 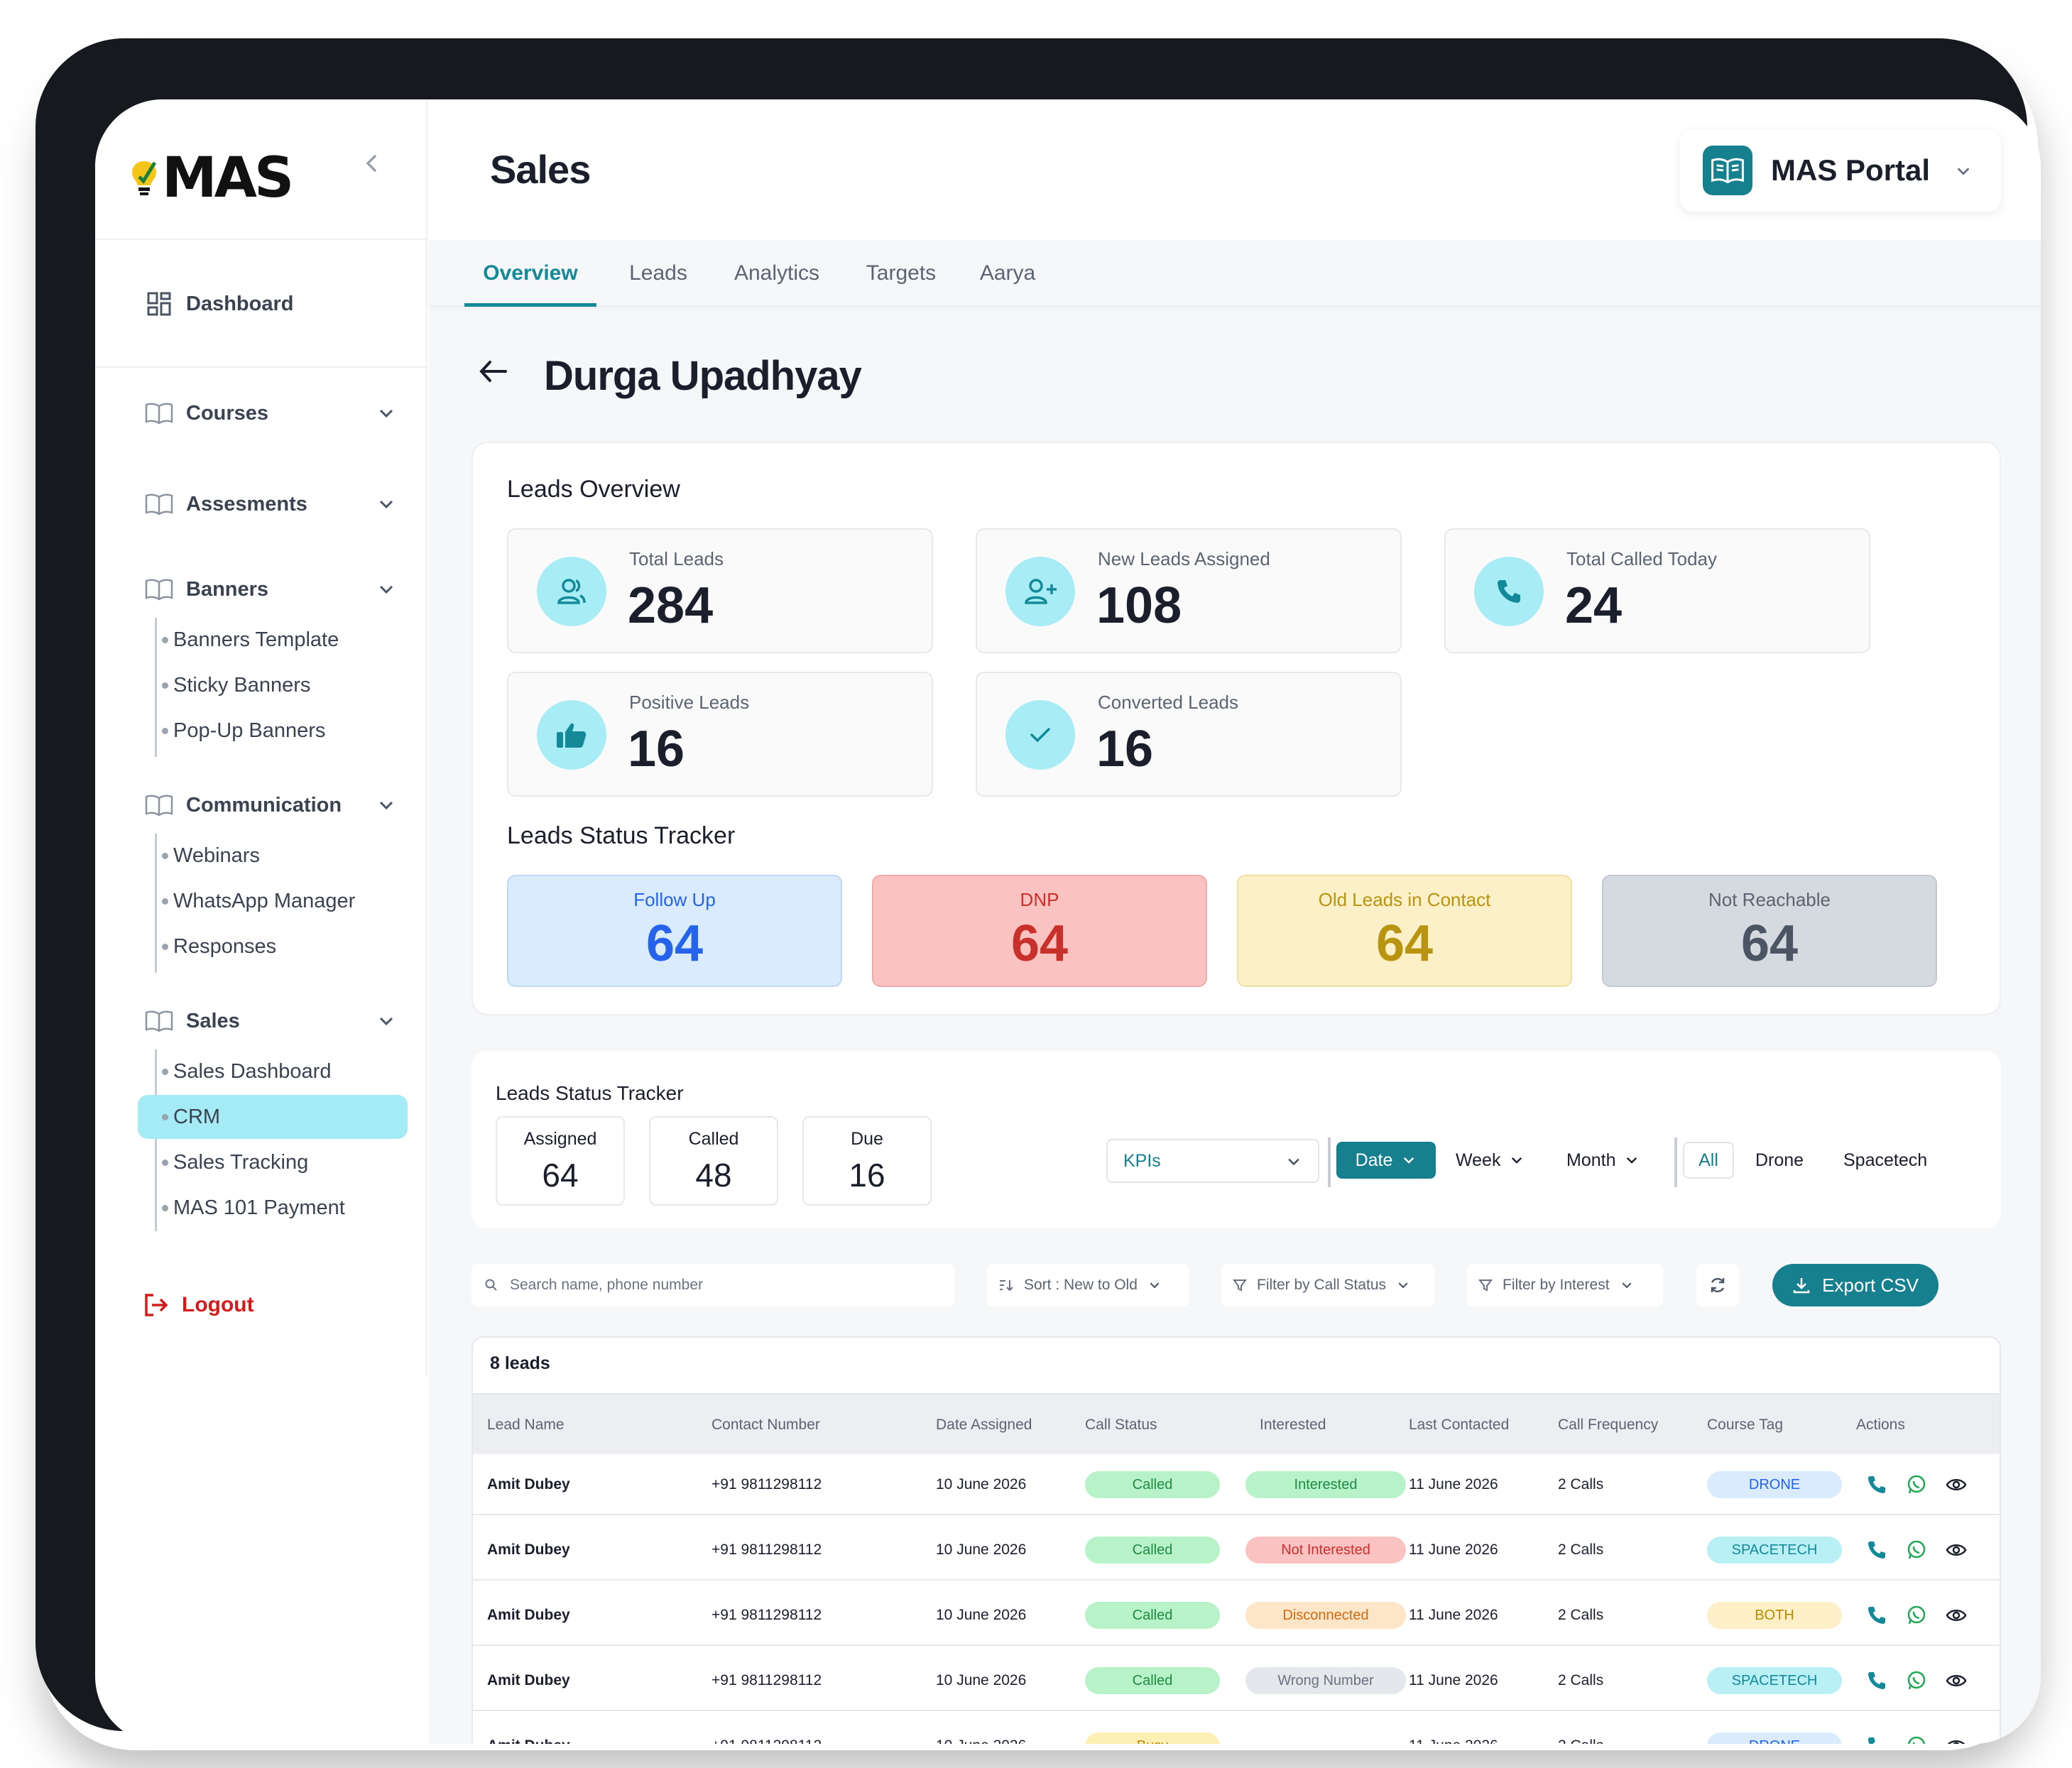 I want to click on date-assigned: 10 June 2026, so click(x=981, y=1729).